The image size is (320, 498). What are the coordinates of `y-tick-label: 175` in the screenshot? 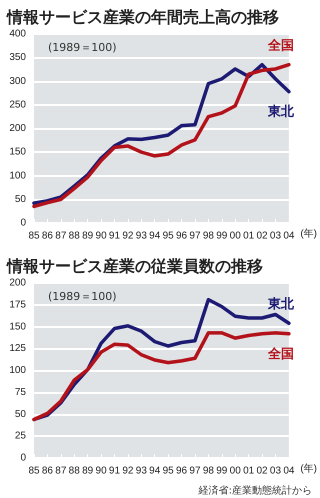 It's located at (17, 304).